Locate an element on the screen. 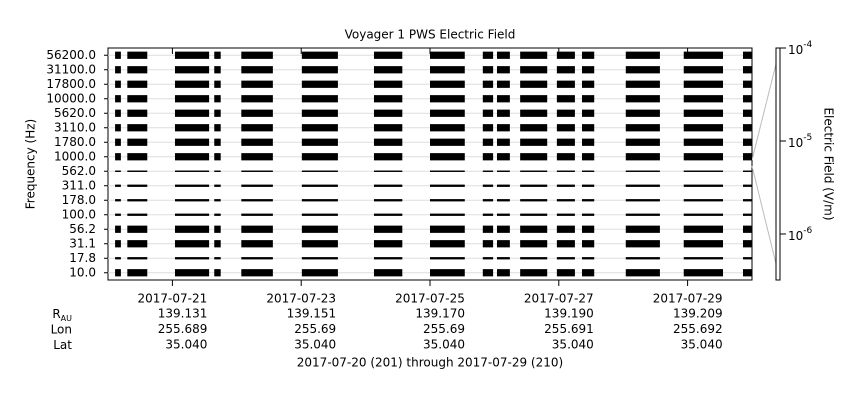  y-tick-label: 1780.0 is located at coordinates (75, 142).